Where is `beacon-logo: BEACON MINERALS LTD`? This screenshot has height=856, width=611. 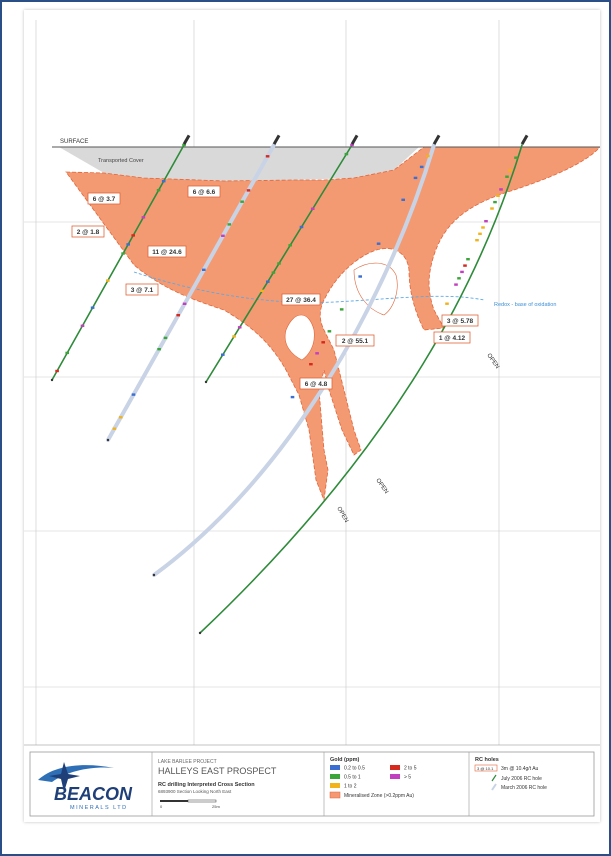
beacon-logo: BEACON MINERALS LTD is located at coordinates (85, 786).